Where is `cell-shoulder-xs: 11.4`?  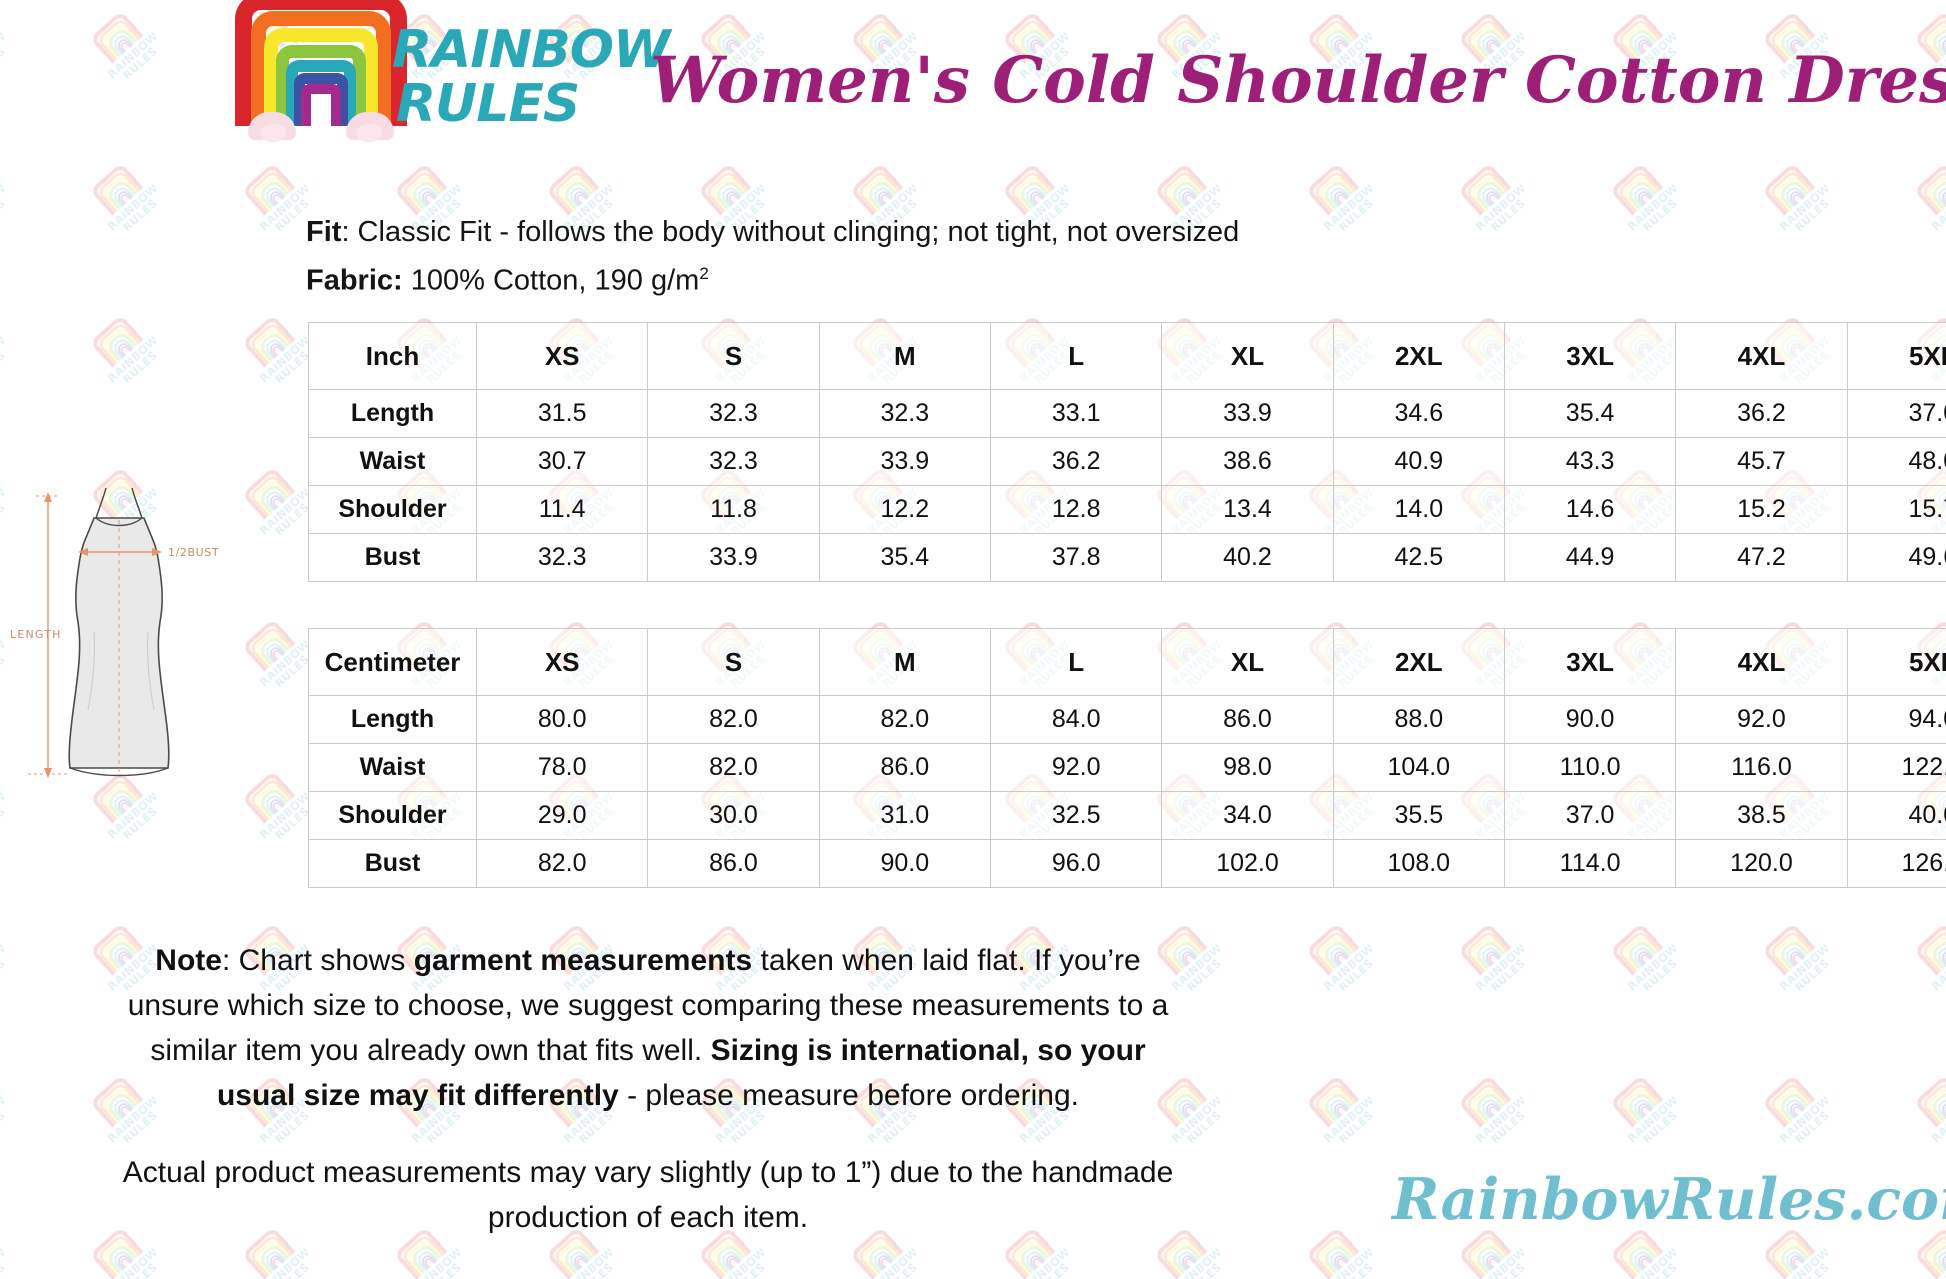 cell-shoulder-xs: 11.4 is located at coordinates (562, 509).